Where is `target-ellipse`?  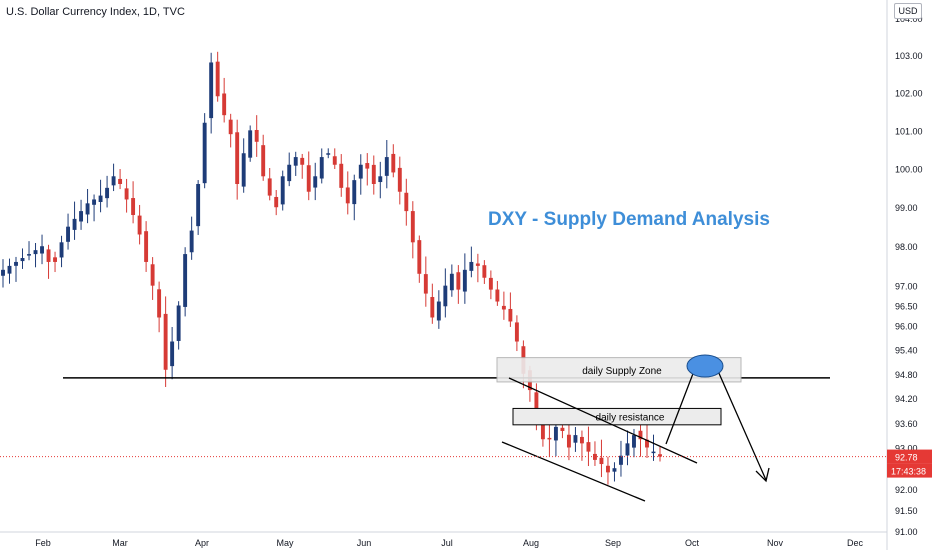 target-ellipse is located at coordinates (705, 366).